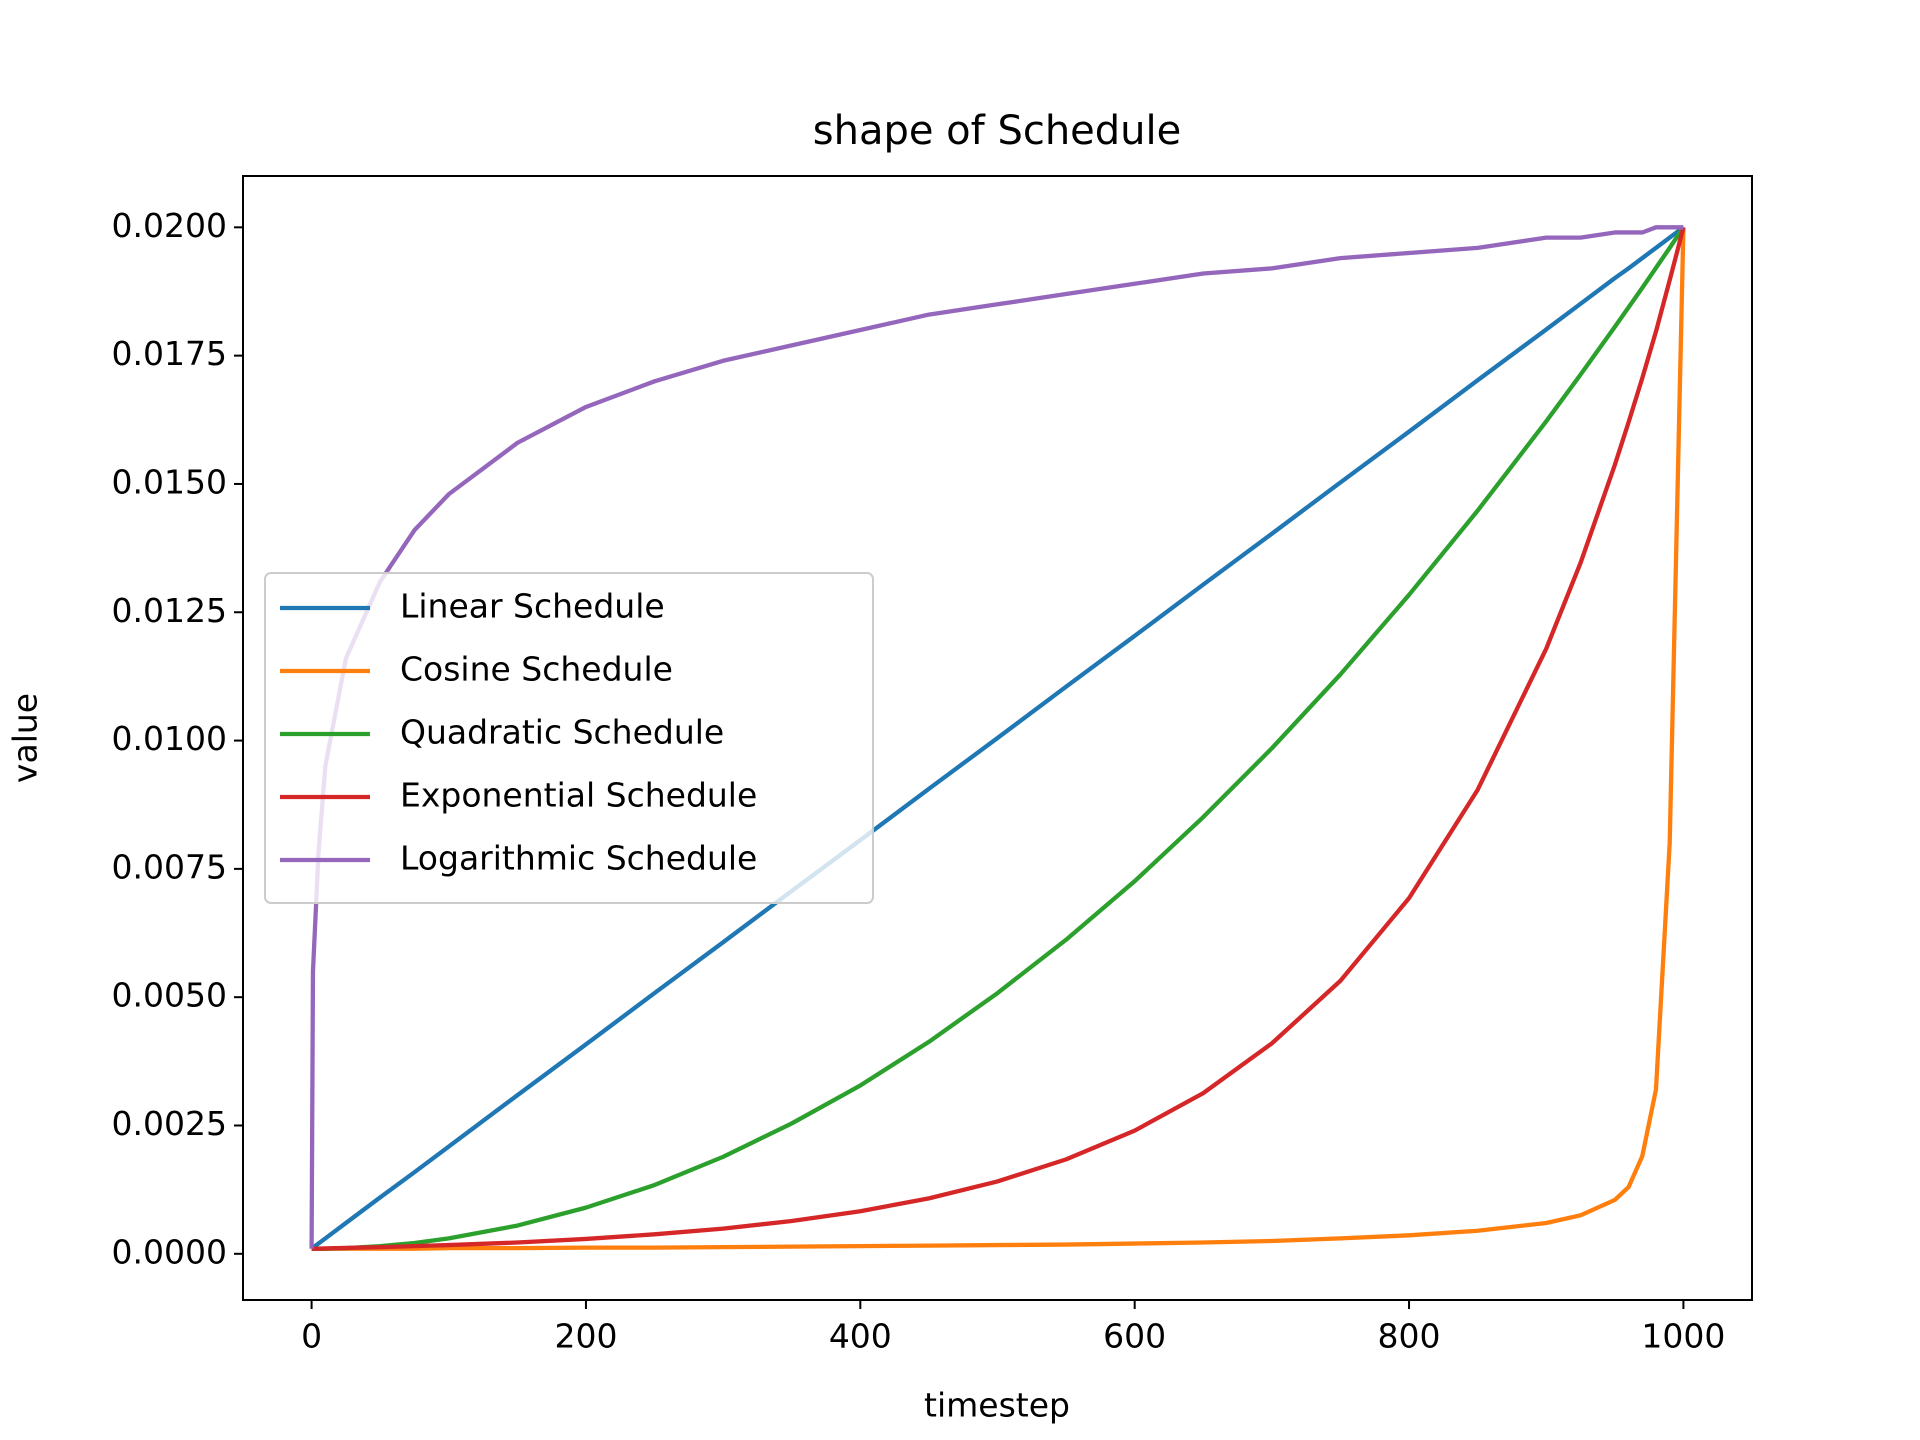 Image resolution: width=1920 pixels, height=1440 pixels. I want to click on legend-box, so click(569, 738).